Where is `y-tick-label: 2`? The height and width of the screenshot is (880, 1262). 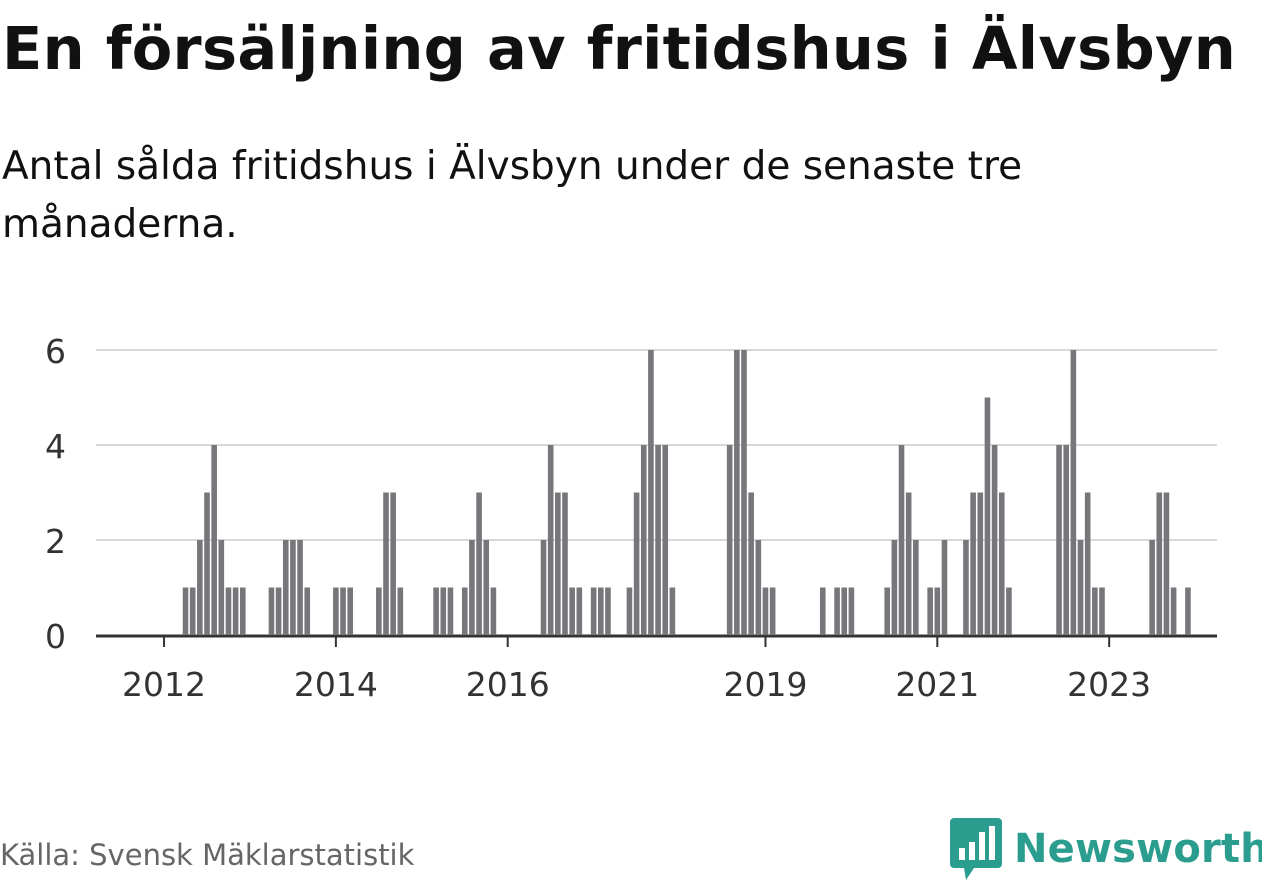
y-tick-label: 2 is located at coordinates (55, 541).